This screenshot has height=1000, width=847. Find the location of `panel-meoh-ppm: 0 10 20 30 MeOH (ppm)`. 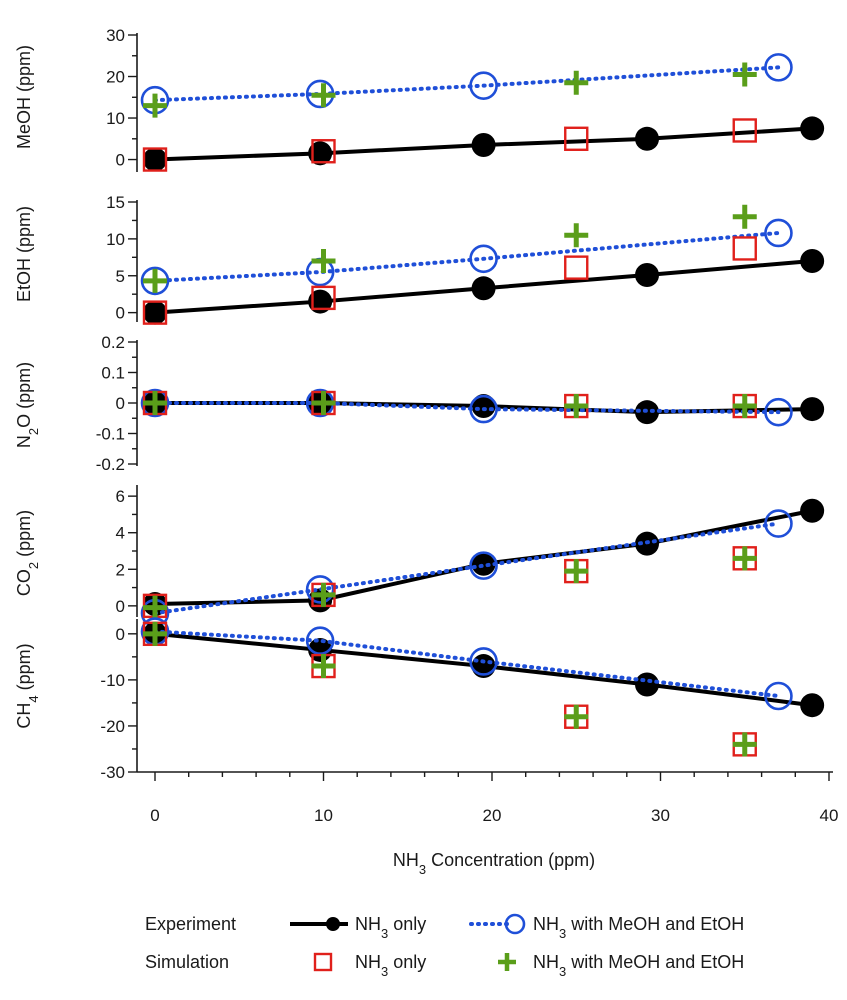

panel-meoh-ppm: 0 10 20 30 MeOH (ppm) is located at coordinates (419, 99).